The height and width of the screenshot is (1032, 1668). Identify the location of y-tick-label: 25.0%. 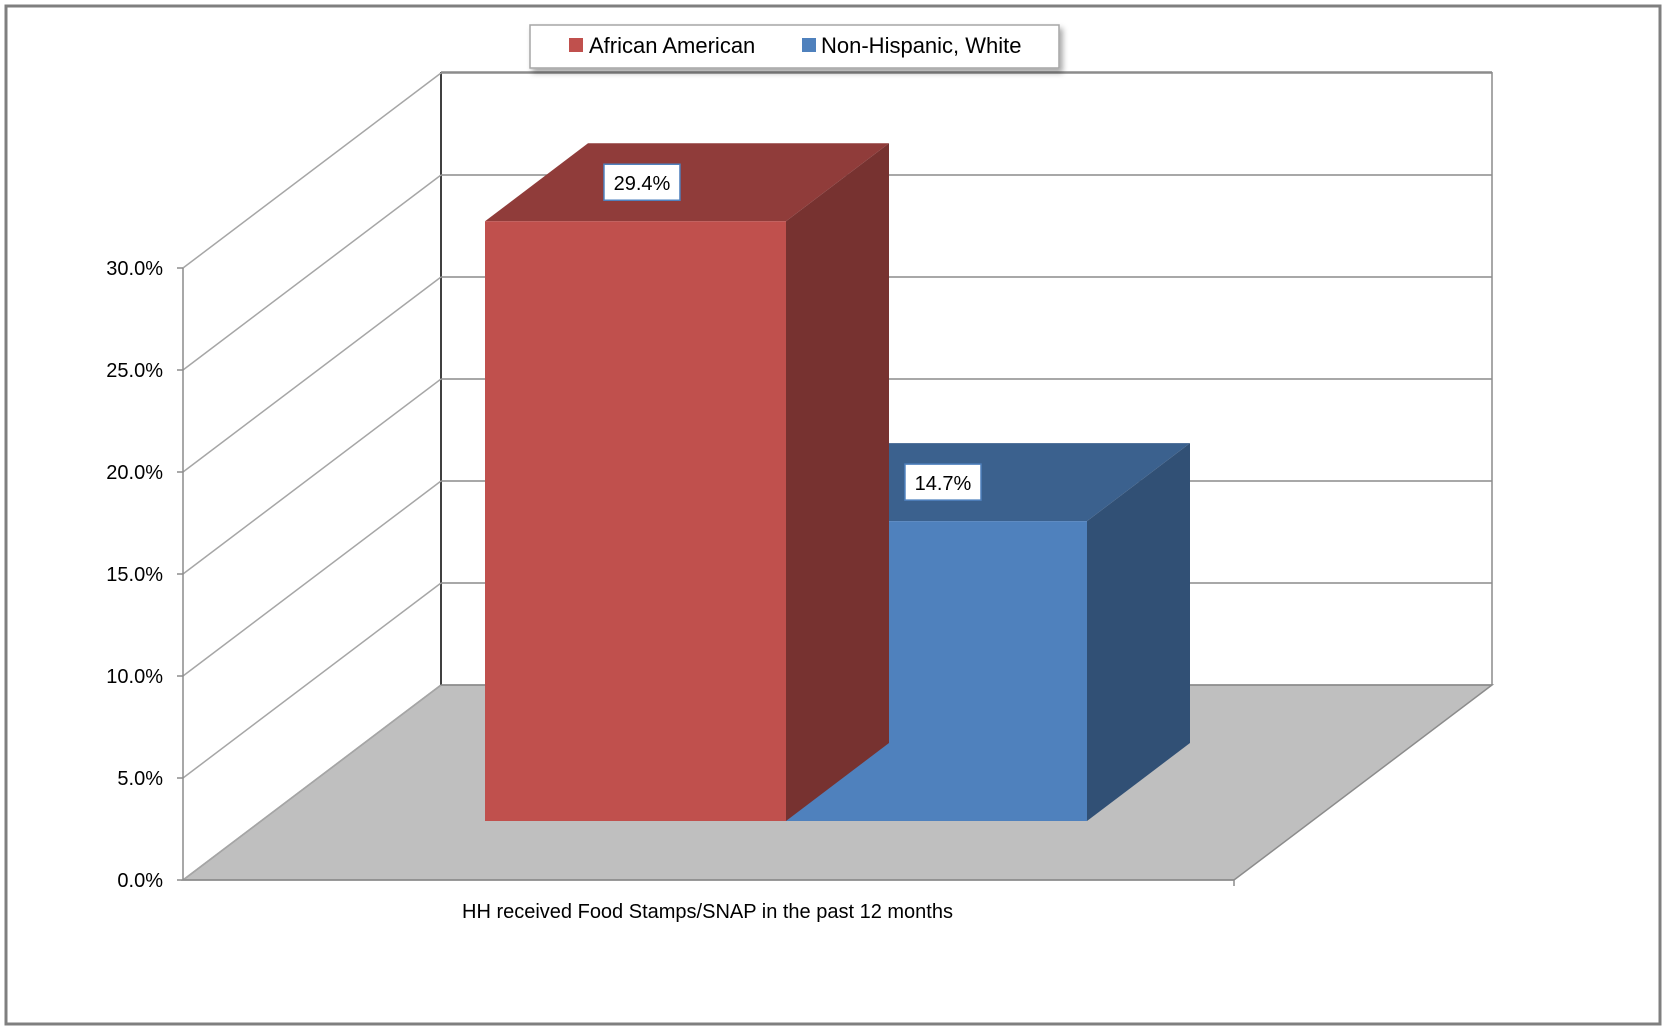
(134, 371).